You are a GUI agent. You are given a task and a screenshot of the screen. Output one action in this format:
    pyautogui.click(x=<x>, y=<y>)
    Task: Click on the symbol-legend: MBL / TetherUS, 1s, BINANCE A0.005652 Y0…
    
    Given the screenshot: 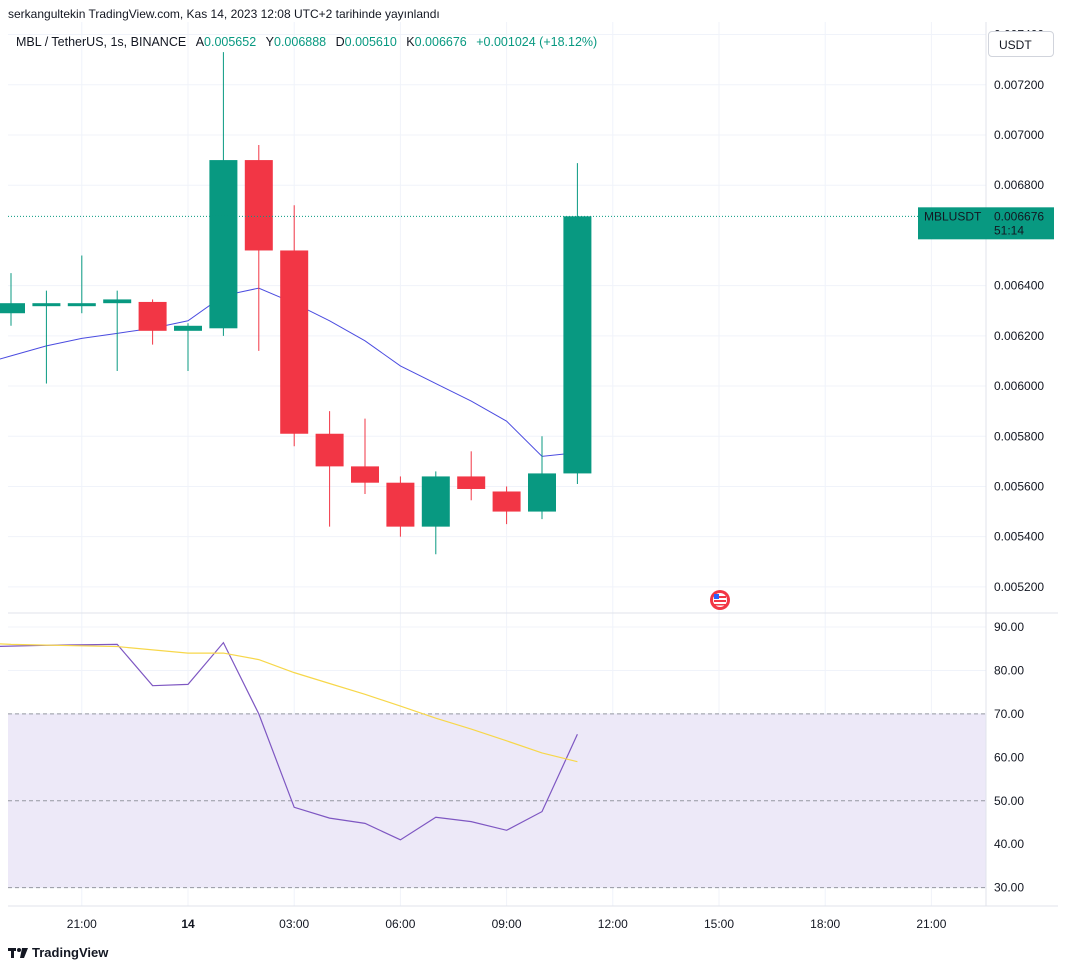 What is the action you would take?
    pyautogui.click(x=306, y=42)
    